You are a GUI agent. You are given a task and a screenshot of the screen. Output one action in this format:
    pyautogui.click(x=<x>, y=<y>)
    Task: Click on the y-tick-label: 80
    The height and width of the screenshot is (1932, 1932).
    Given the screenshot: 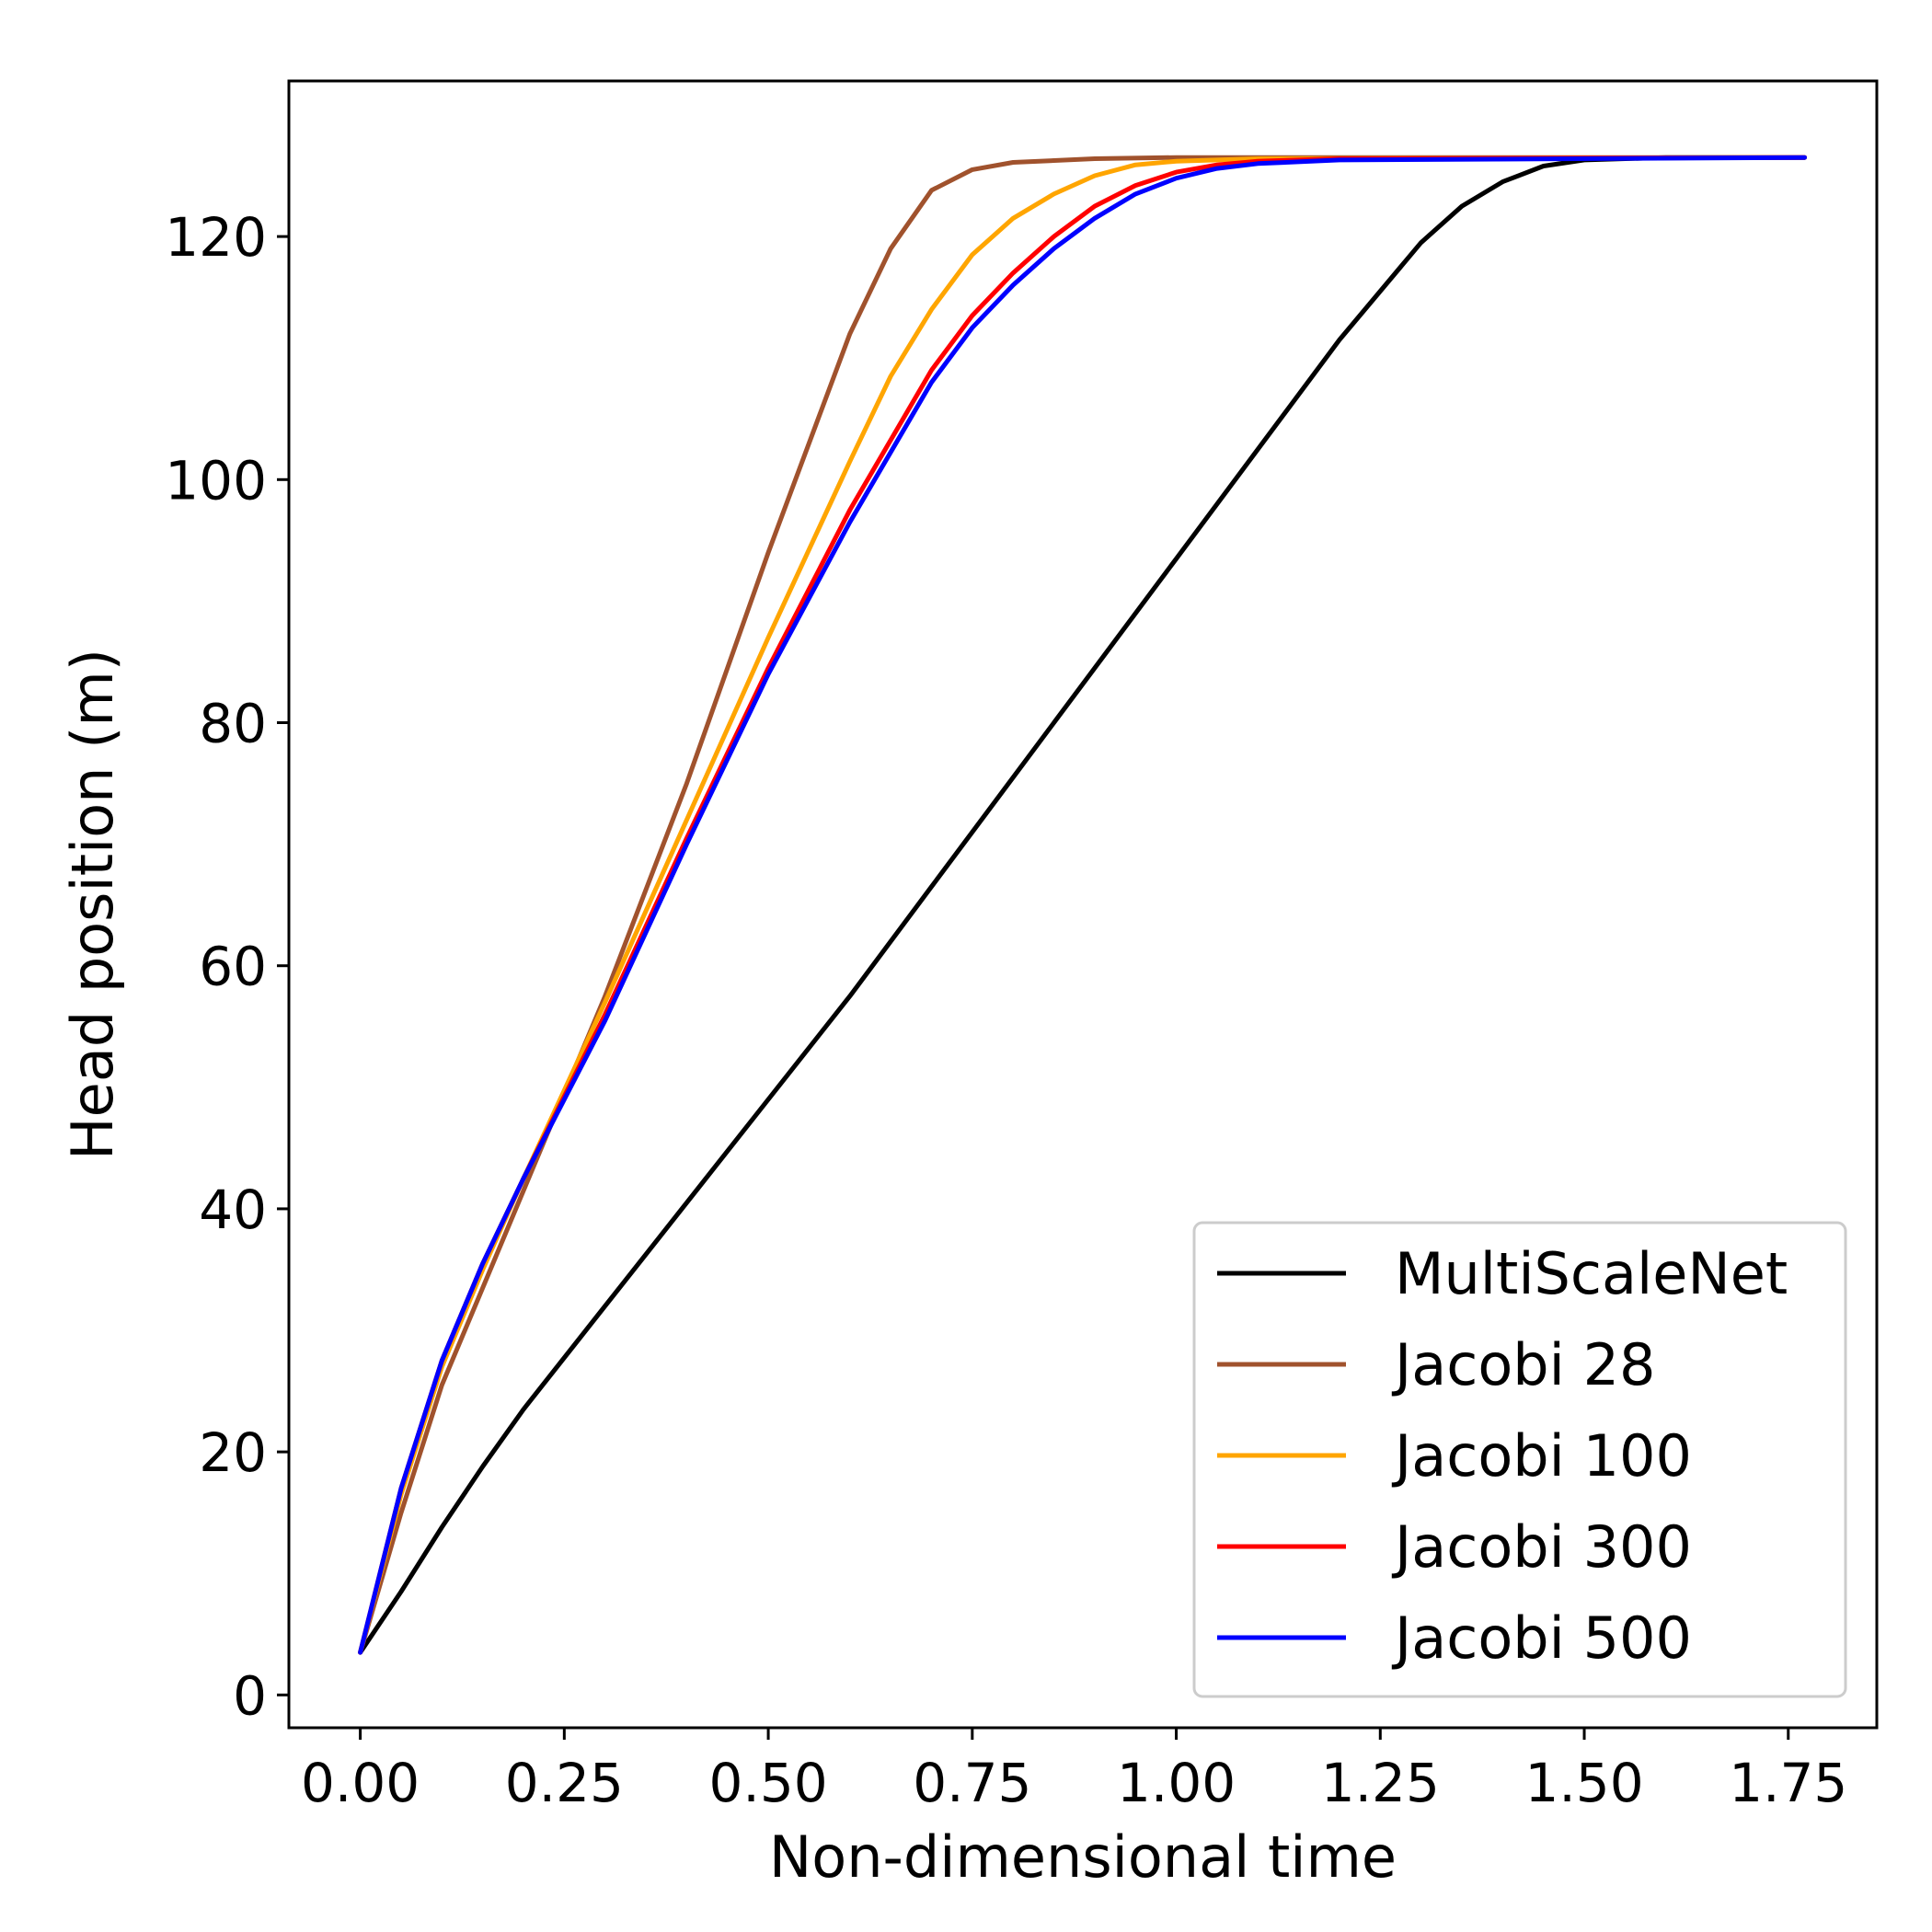 What is the action you would take?
    pyautogui.click(x=233, y=724)
    